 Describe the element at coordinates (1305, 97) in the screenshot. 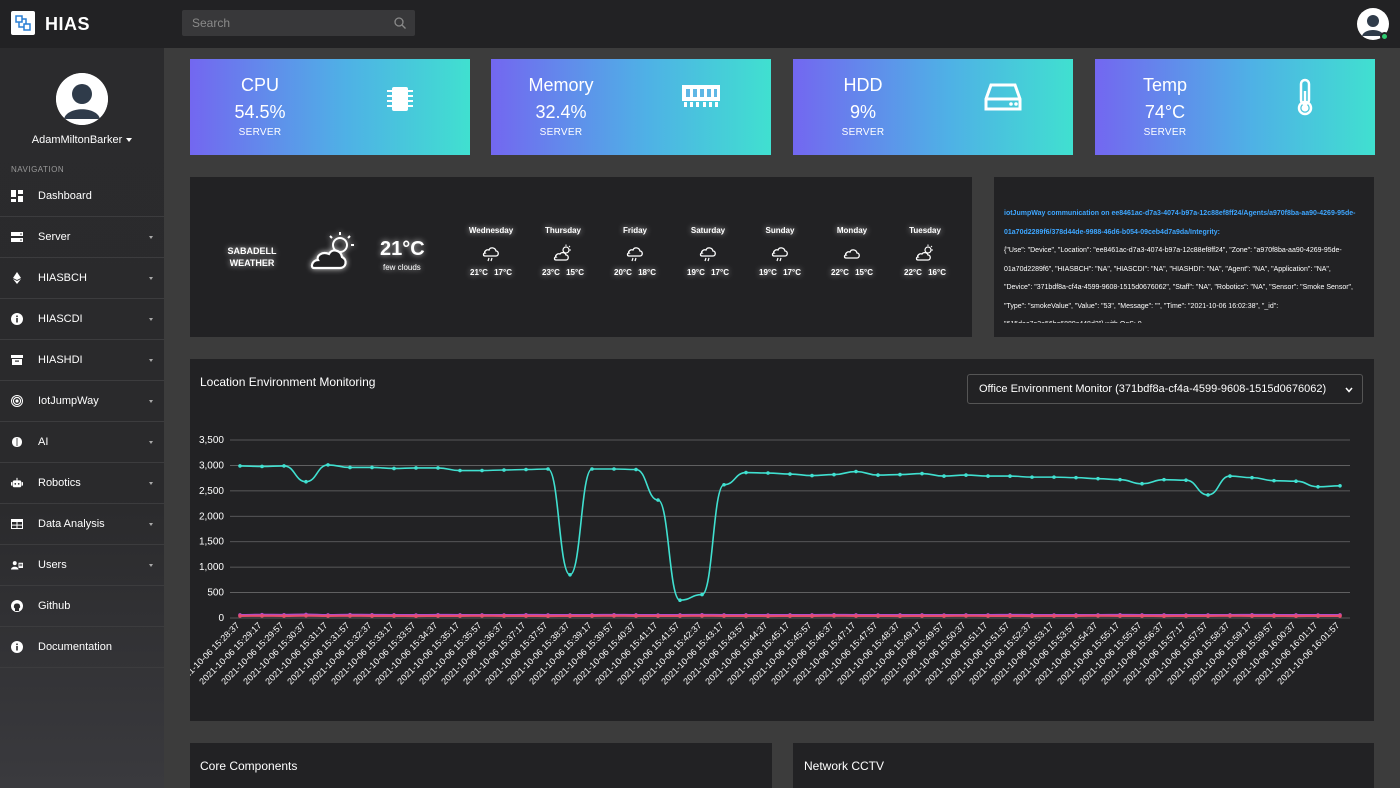

I see `thermometer-icon` at that location.